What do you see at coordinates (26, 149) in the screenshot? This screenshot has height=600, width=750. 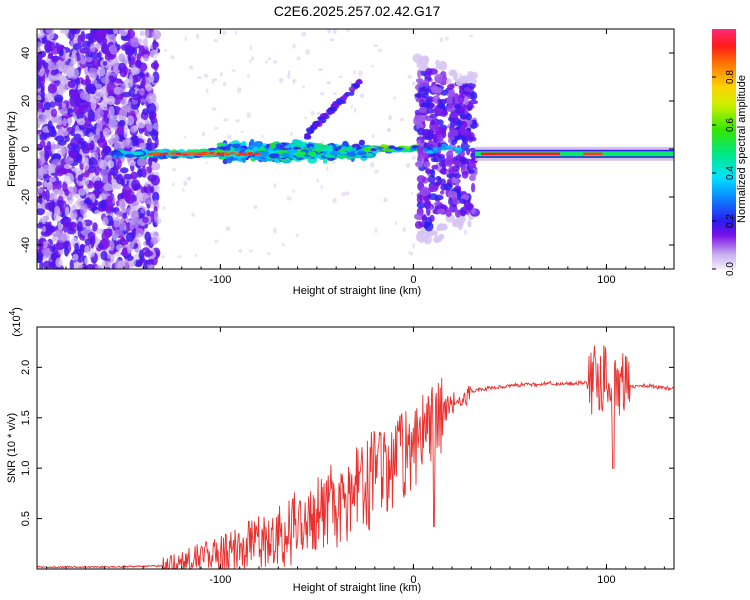 I see `spec-ytick-label-2: 0` at bounding box center [26, 149].